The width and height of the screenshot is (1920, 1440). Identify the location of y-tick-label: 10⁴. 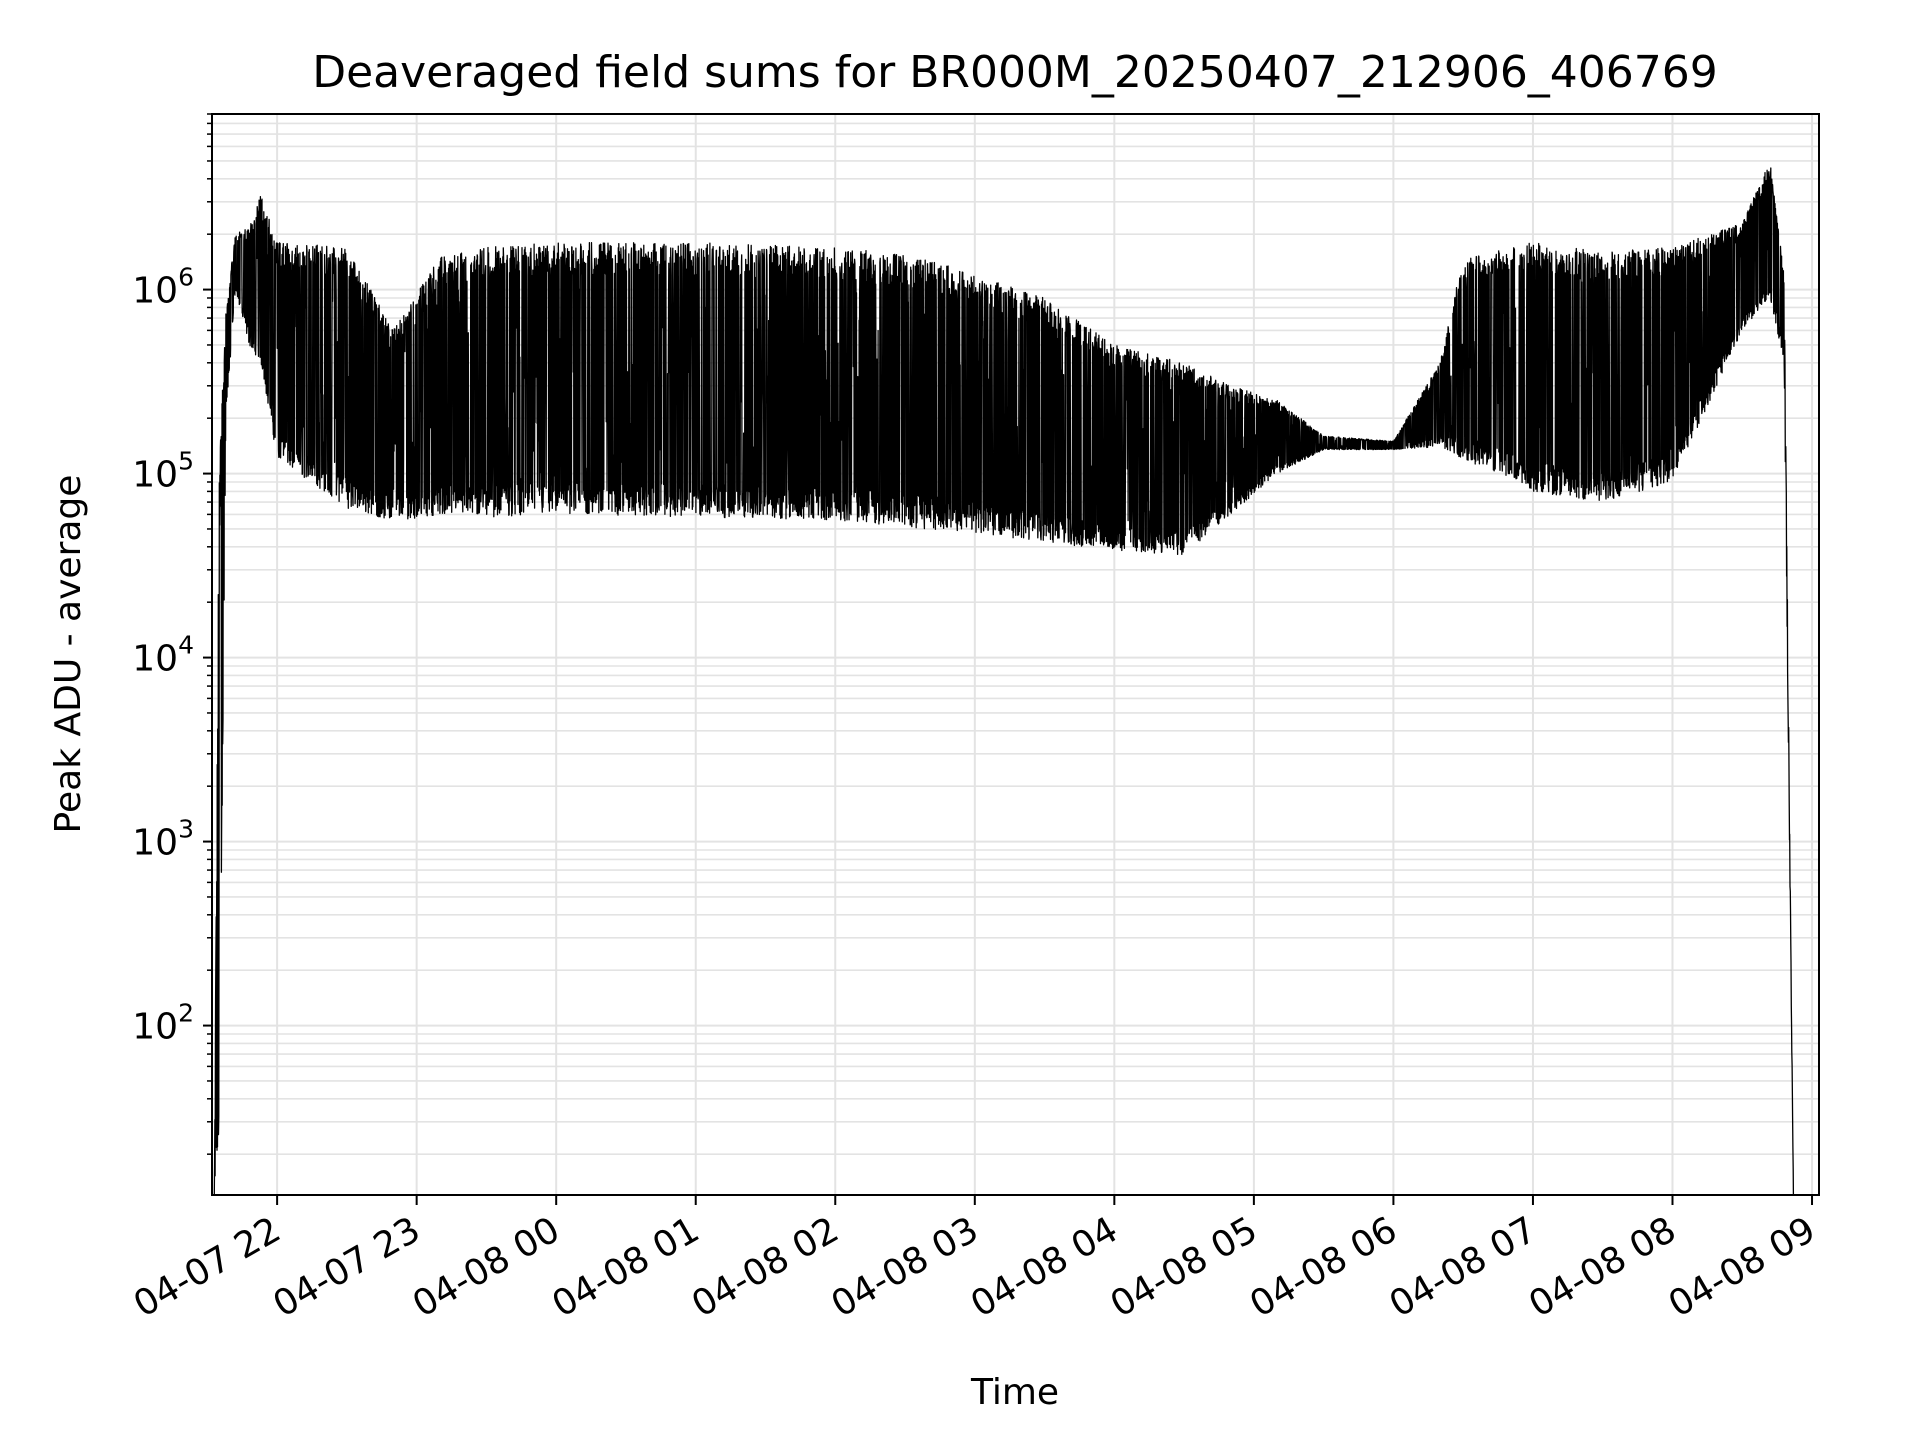
(163, 655).